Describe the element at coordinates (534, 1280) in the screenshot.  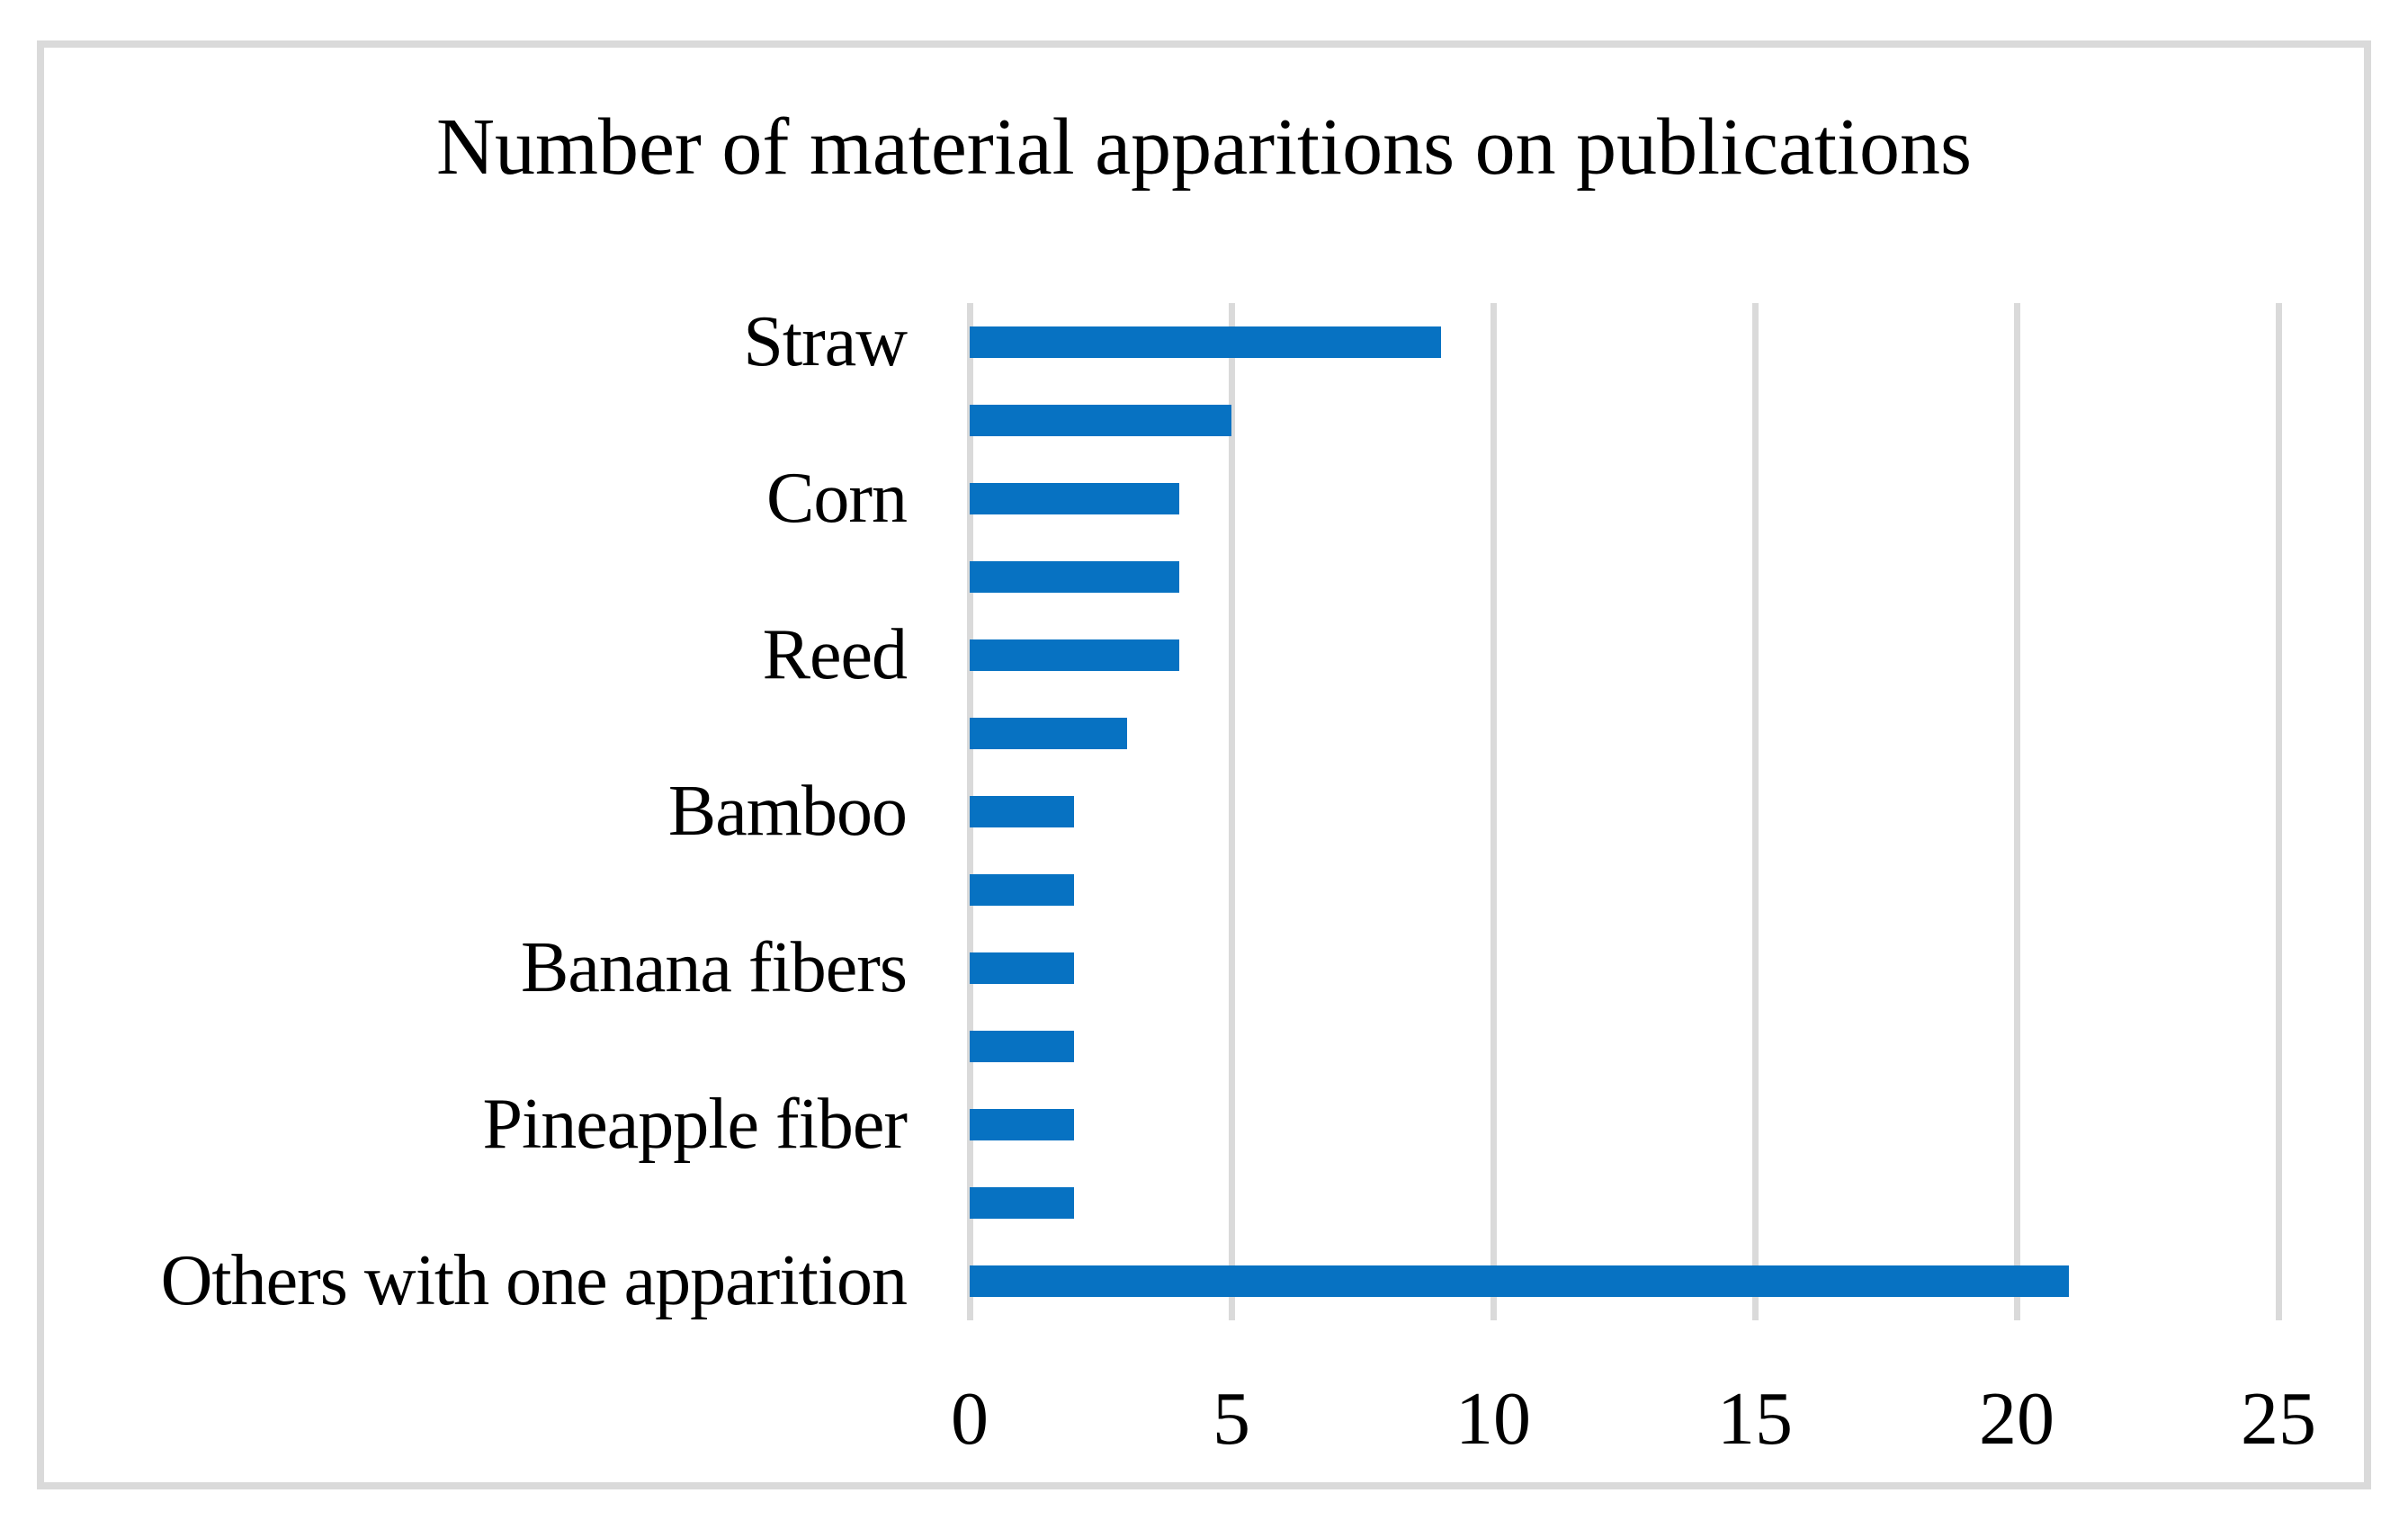
I see `category-label: Others with one apparition` at that location.